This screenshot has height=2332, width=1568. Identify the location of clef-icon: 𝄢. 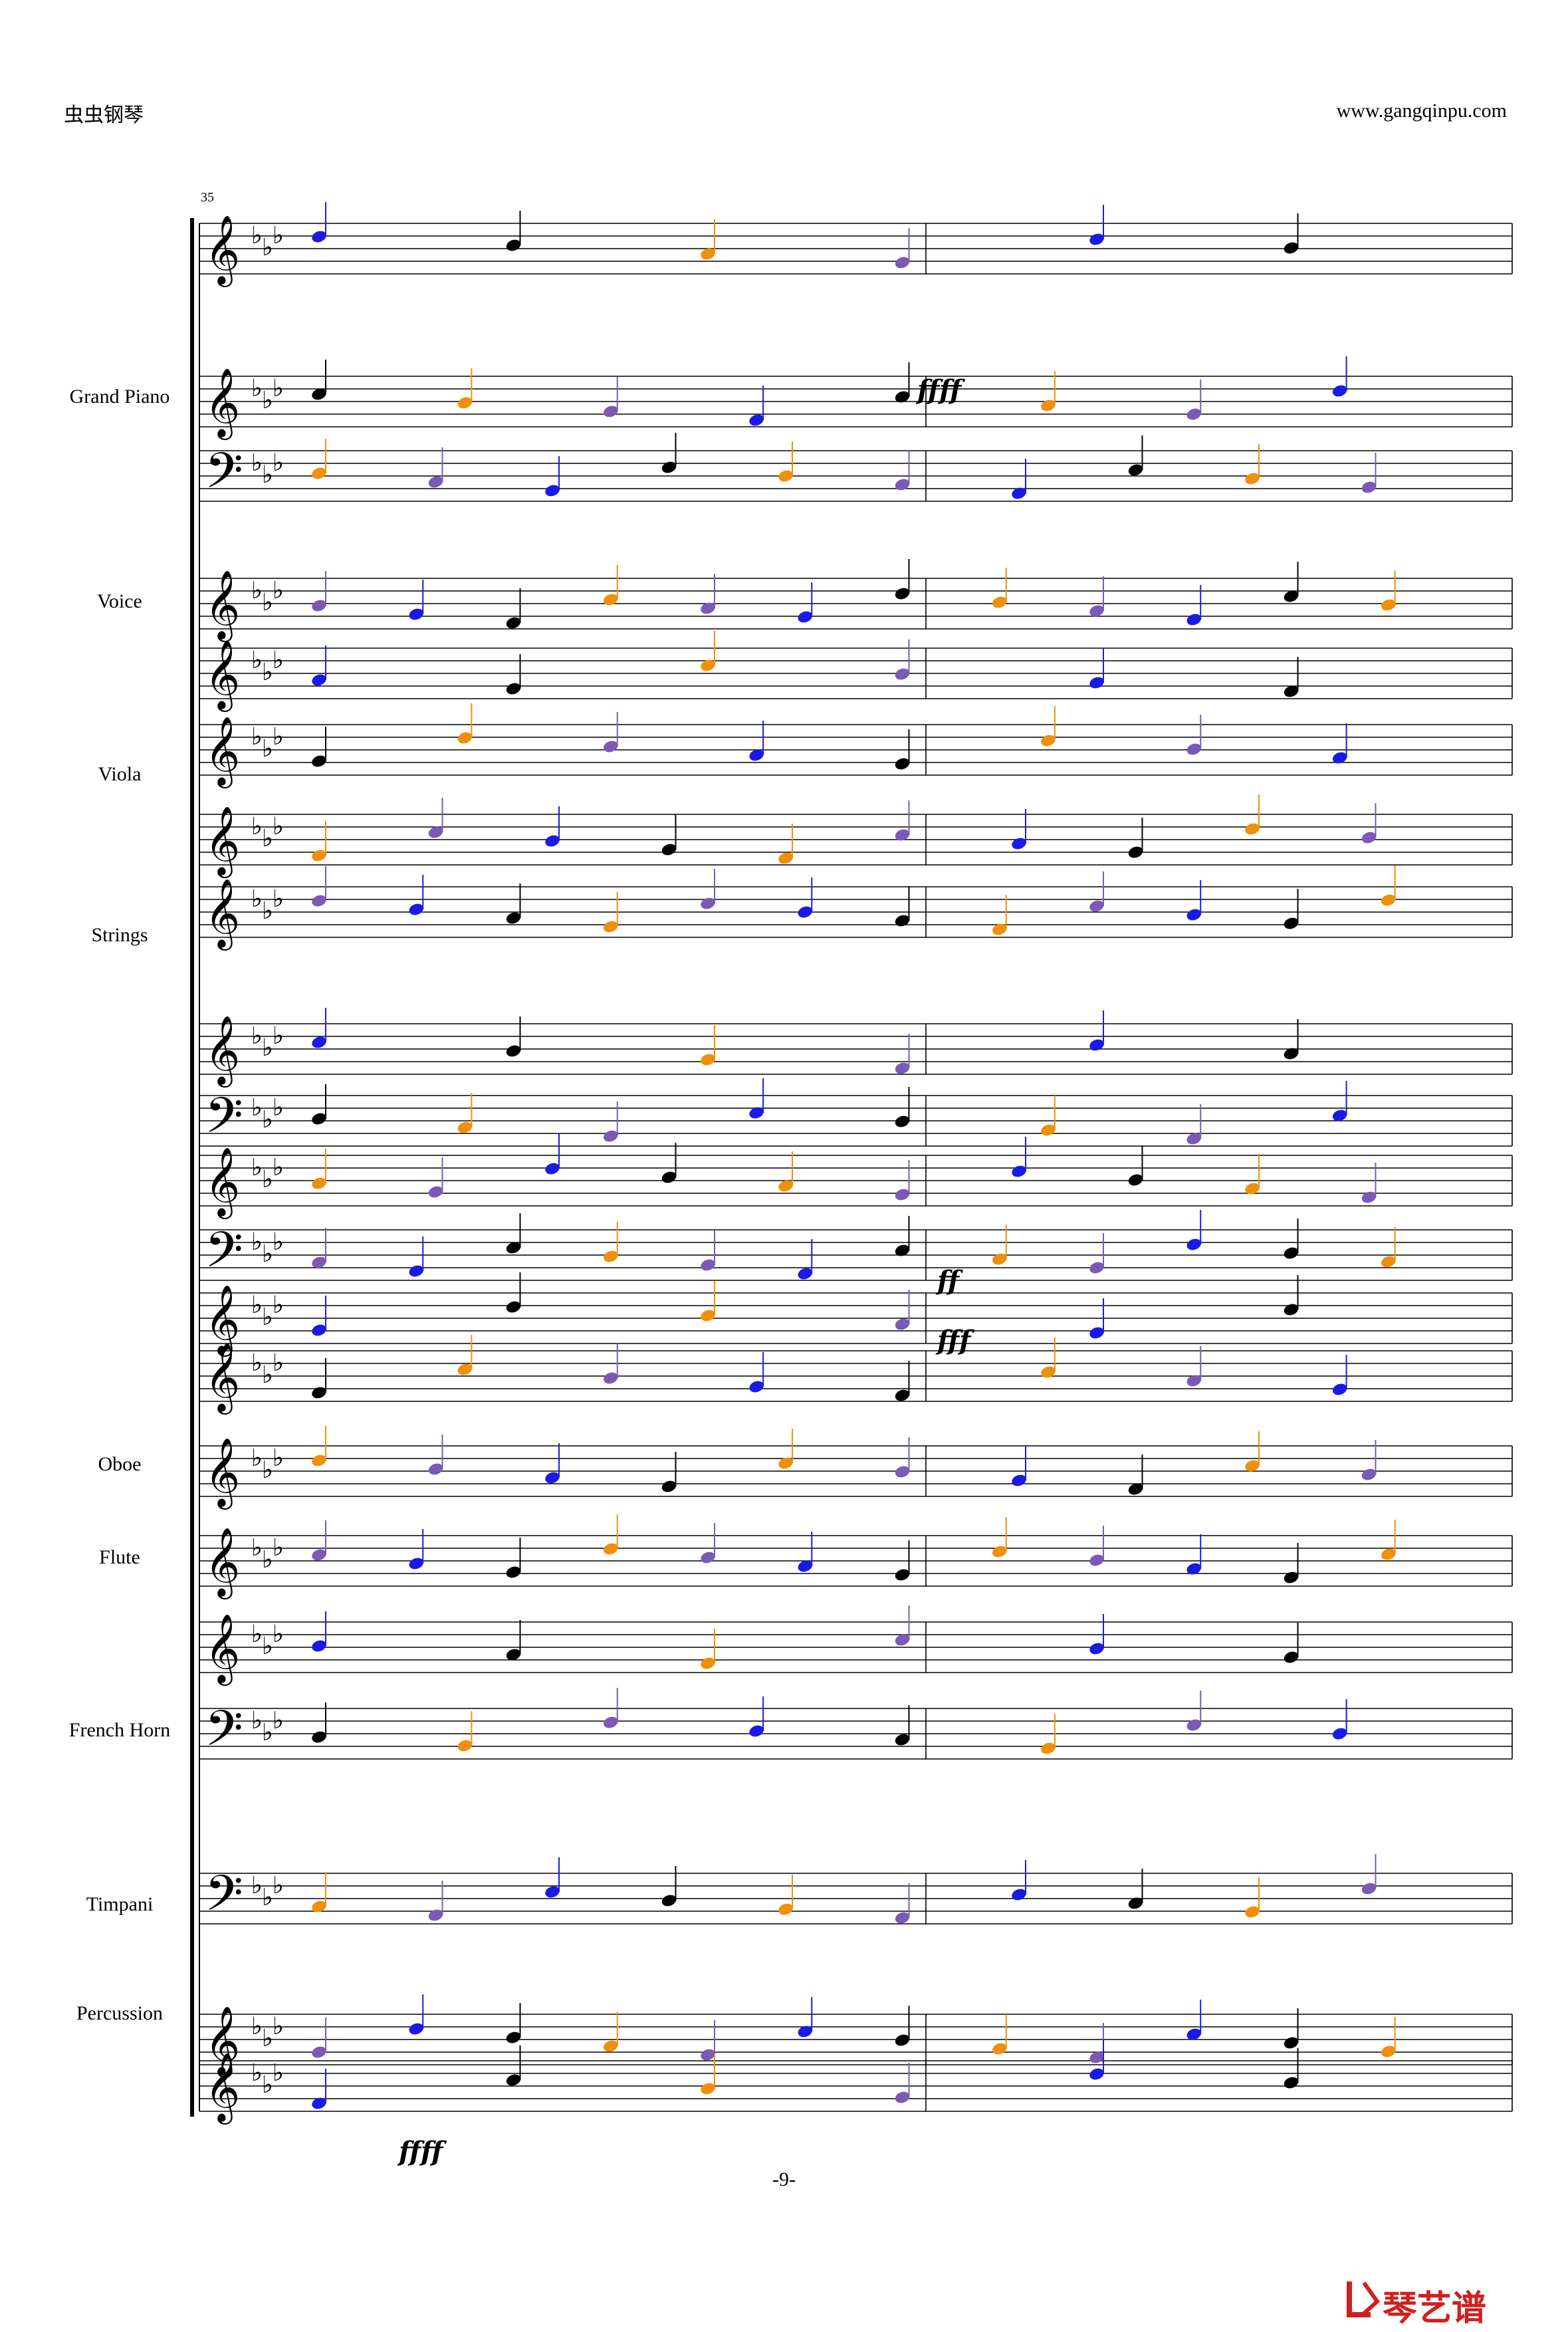
(224, 477).